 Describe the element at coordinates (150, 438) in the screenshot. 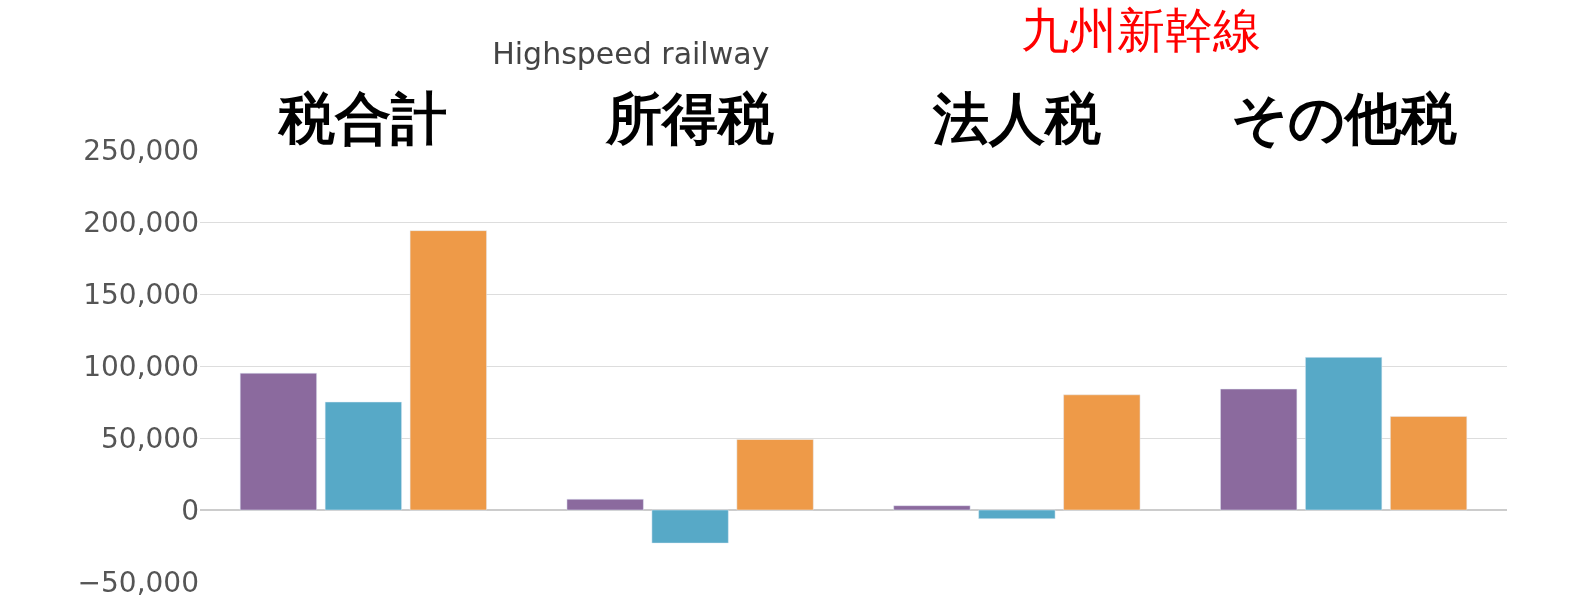

I see `y-tick-label: 50,000` at that location.